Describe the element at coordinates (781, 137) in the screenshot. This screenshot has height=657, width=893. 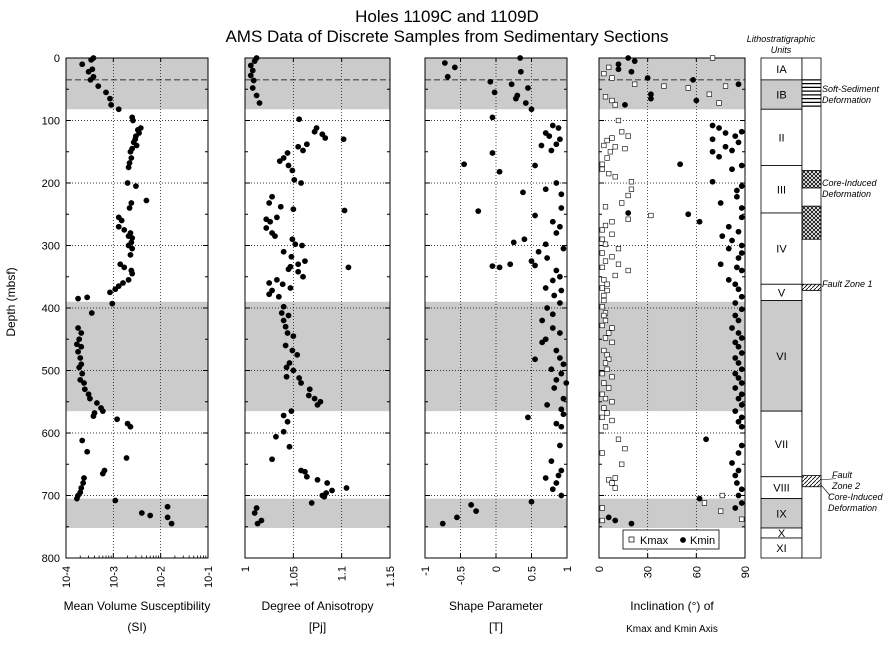
I see `litho-unit` at that location.